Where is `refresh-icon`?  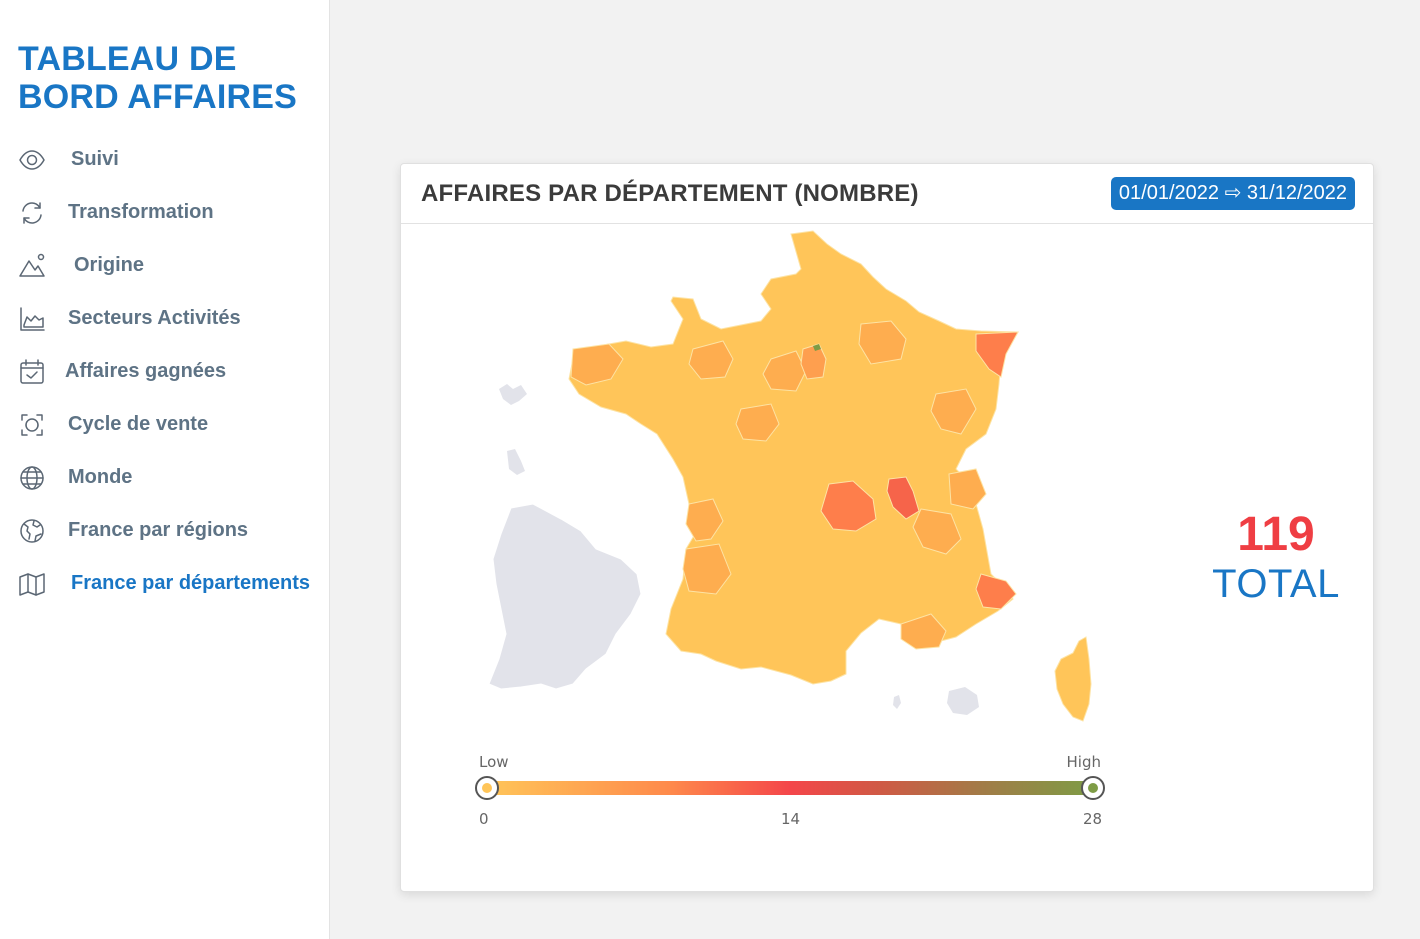 refresh-icon is located at coordinates (32, 213).